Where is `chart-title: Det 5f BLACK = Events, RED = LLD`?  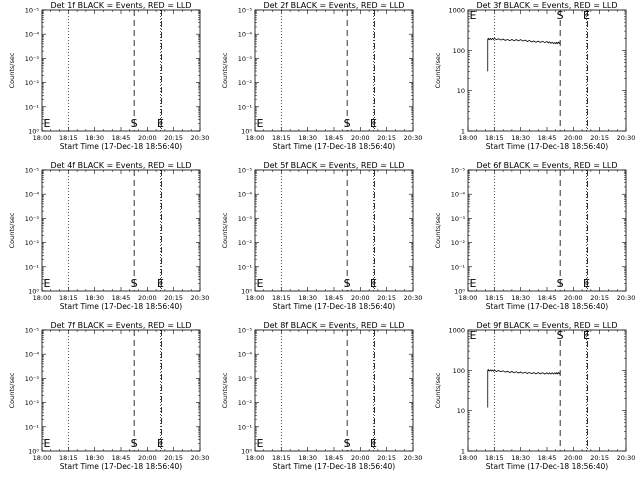 chart-title: Det 5f BLACK = Events, RED = LLD is located at coordinates (333, 165).